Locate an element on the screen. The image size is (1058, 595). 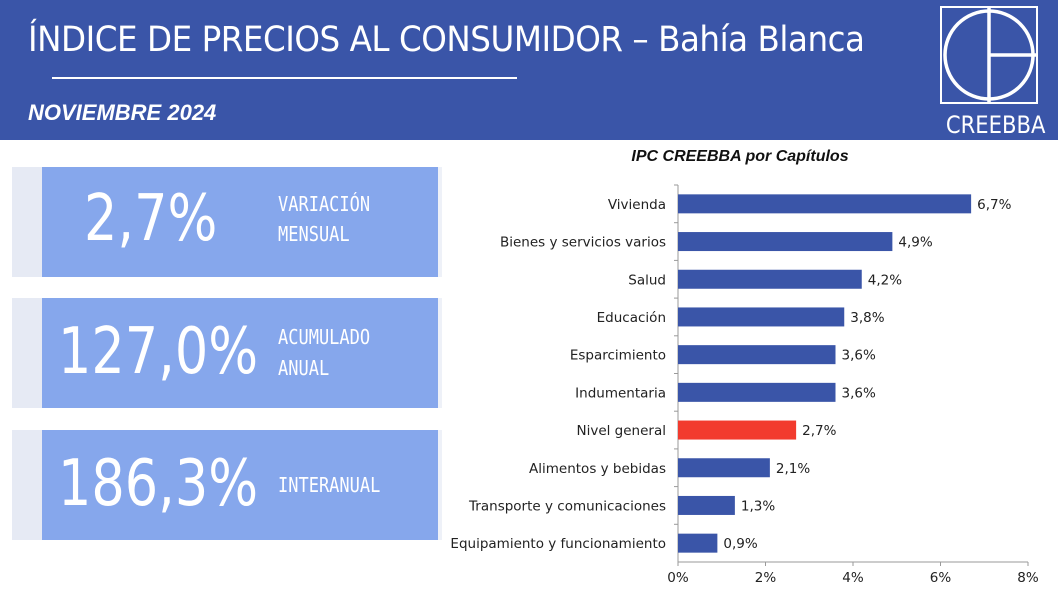
kpi-value-monthly: 2,7% is located at coordinates (151, 219).